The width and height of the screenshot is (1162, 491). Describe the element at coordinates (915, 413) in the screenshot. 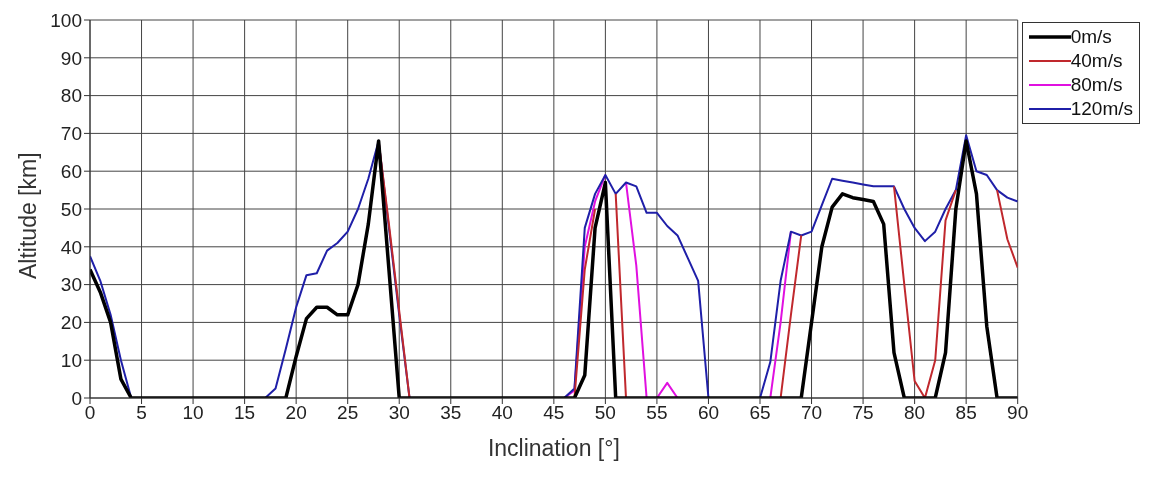

I see `x-tick-label: 80` at that location.